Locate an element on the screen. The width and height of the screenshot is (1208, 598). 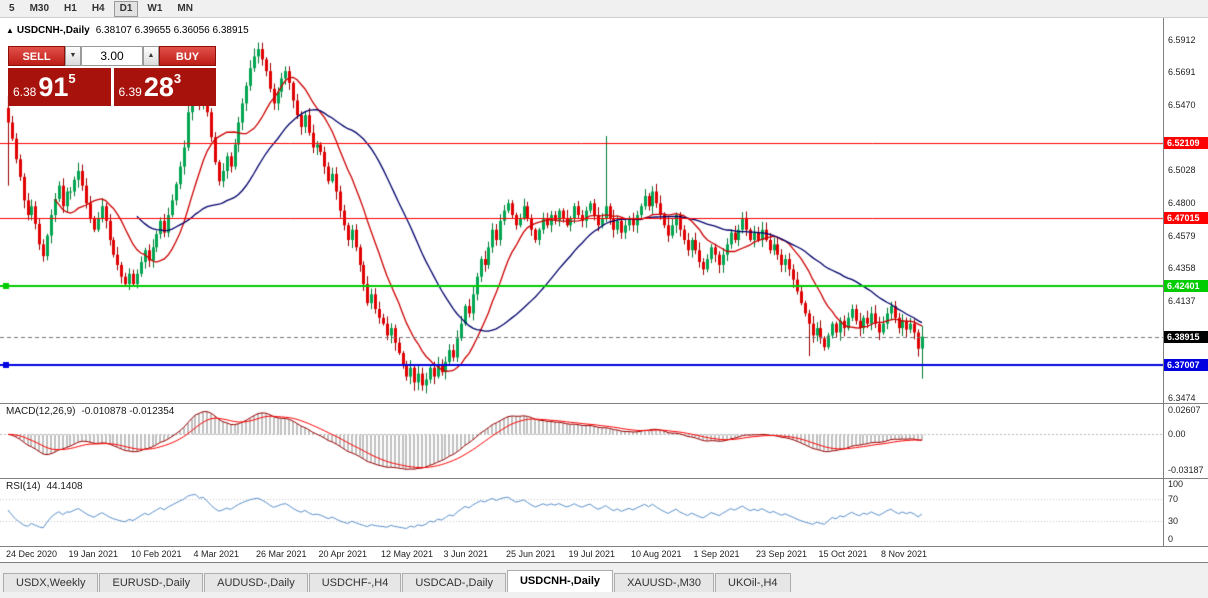
time-axis-label: 15 Oct 2021 is located at coordinates (843, 554).